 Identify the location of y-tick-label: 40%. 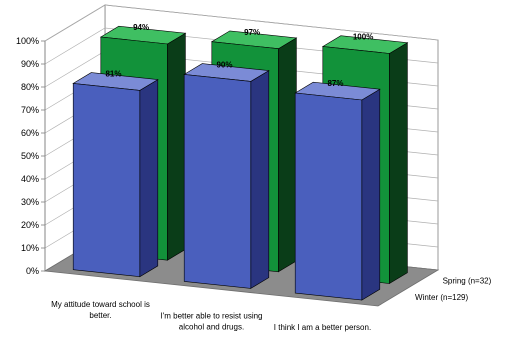
(30, 179).